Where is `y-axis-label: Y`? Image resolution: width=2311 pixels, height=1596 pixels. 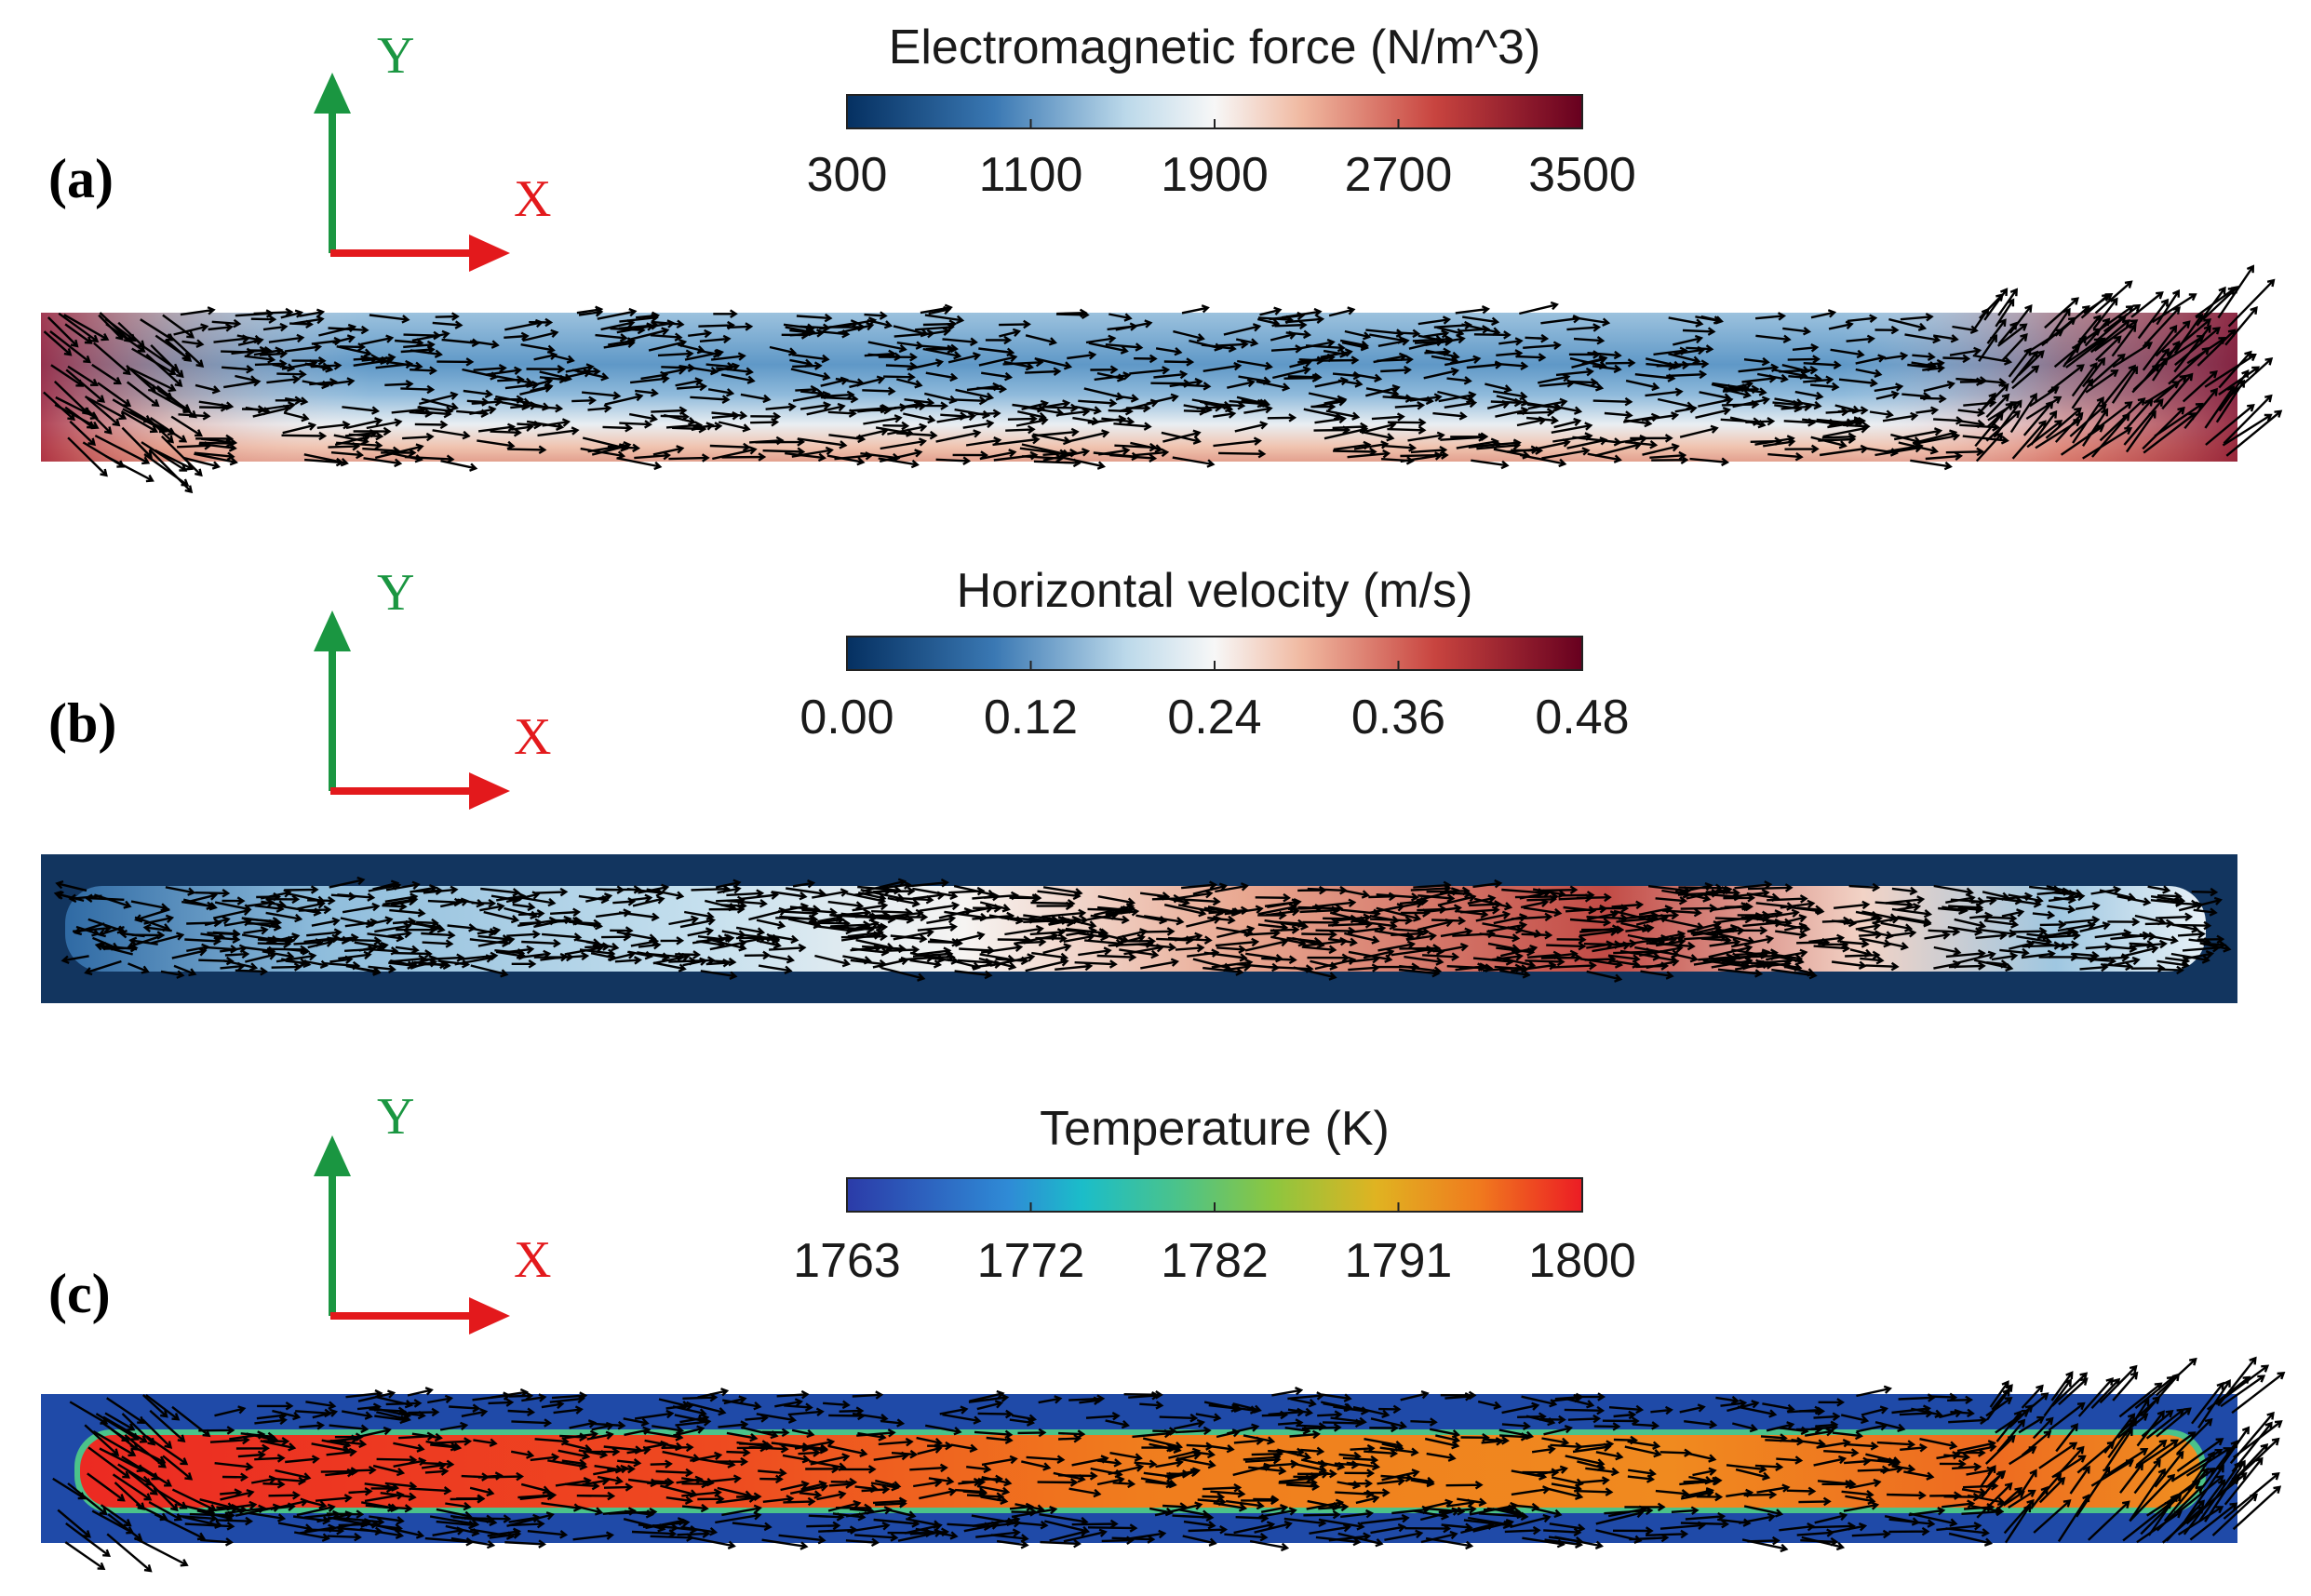 y-axis-label: Y is located at coordinates (395, 1117).